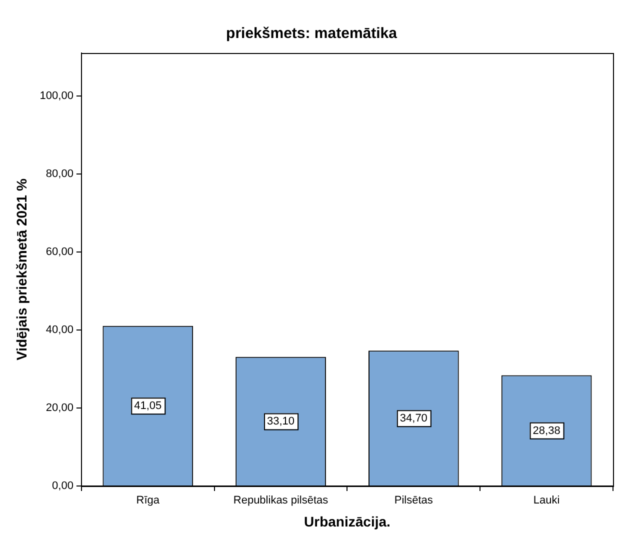  I want to click on x-tick-label: Lauki, so click(546, 500).